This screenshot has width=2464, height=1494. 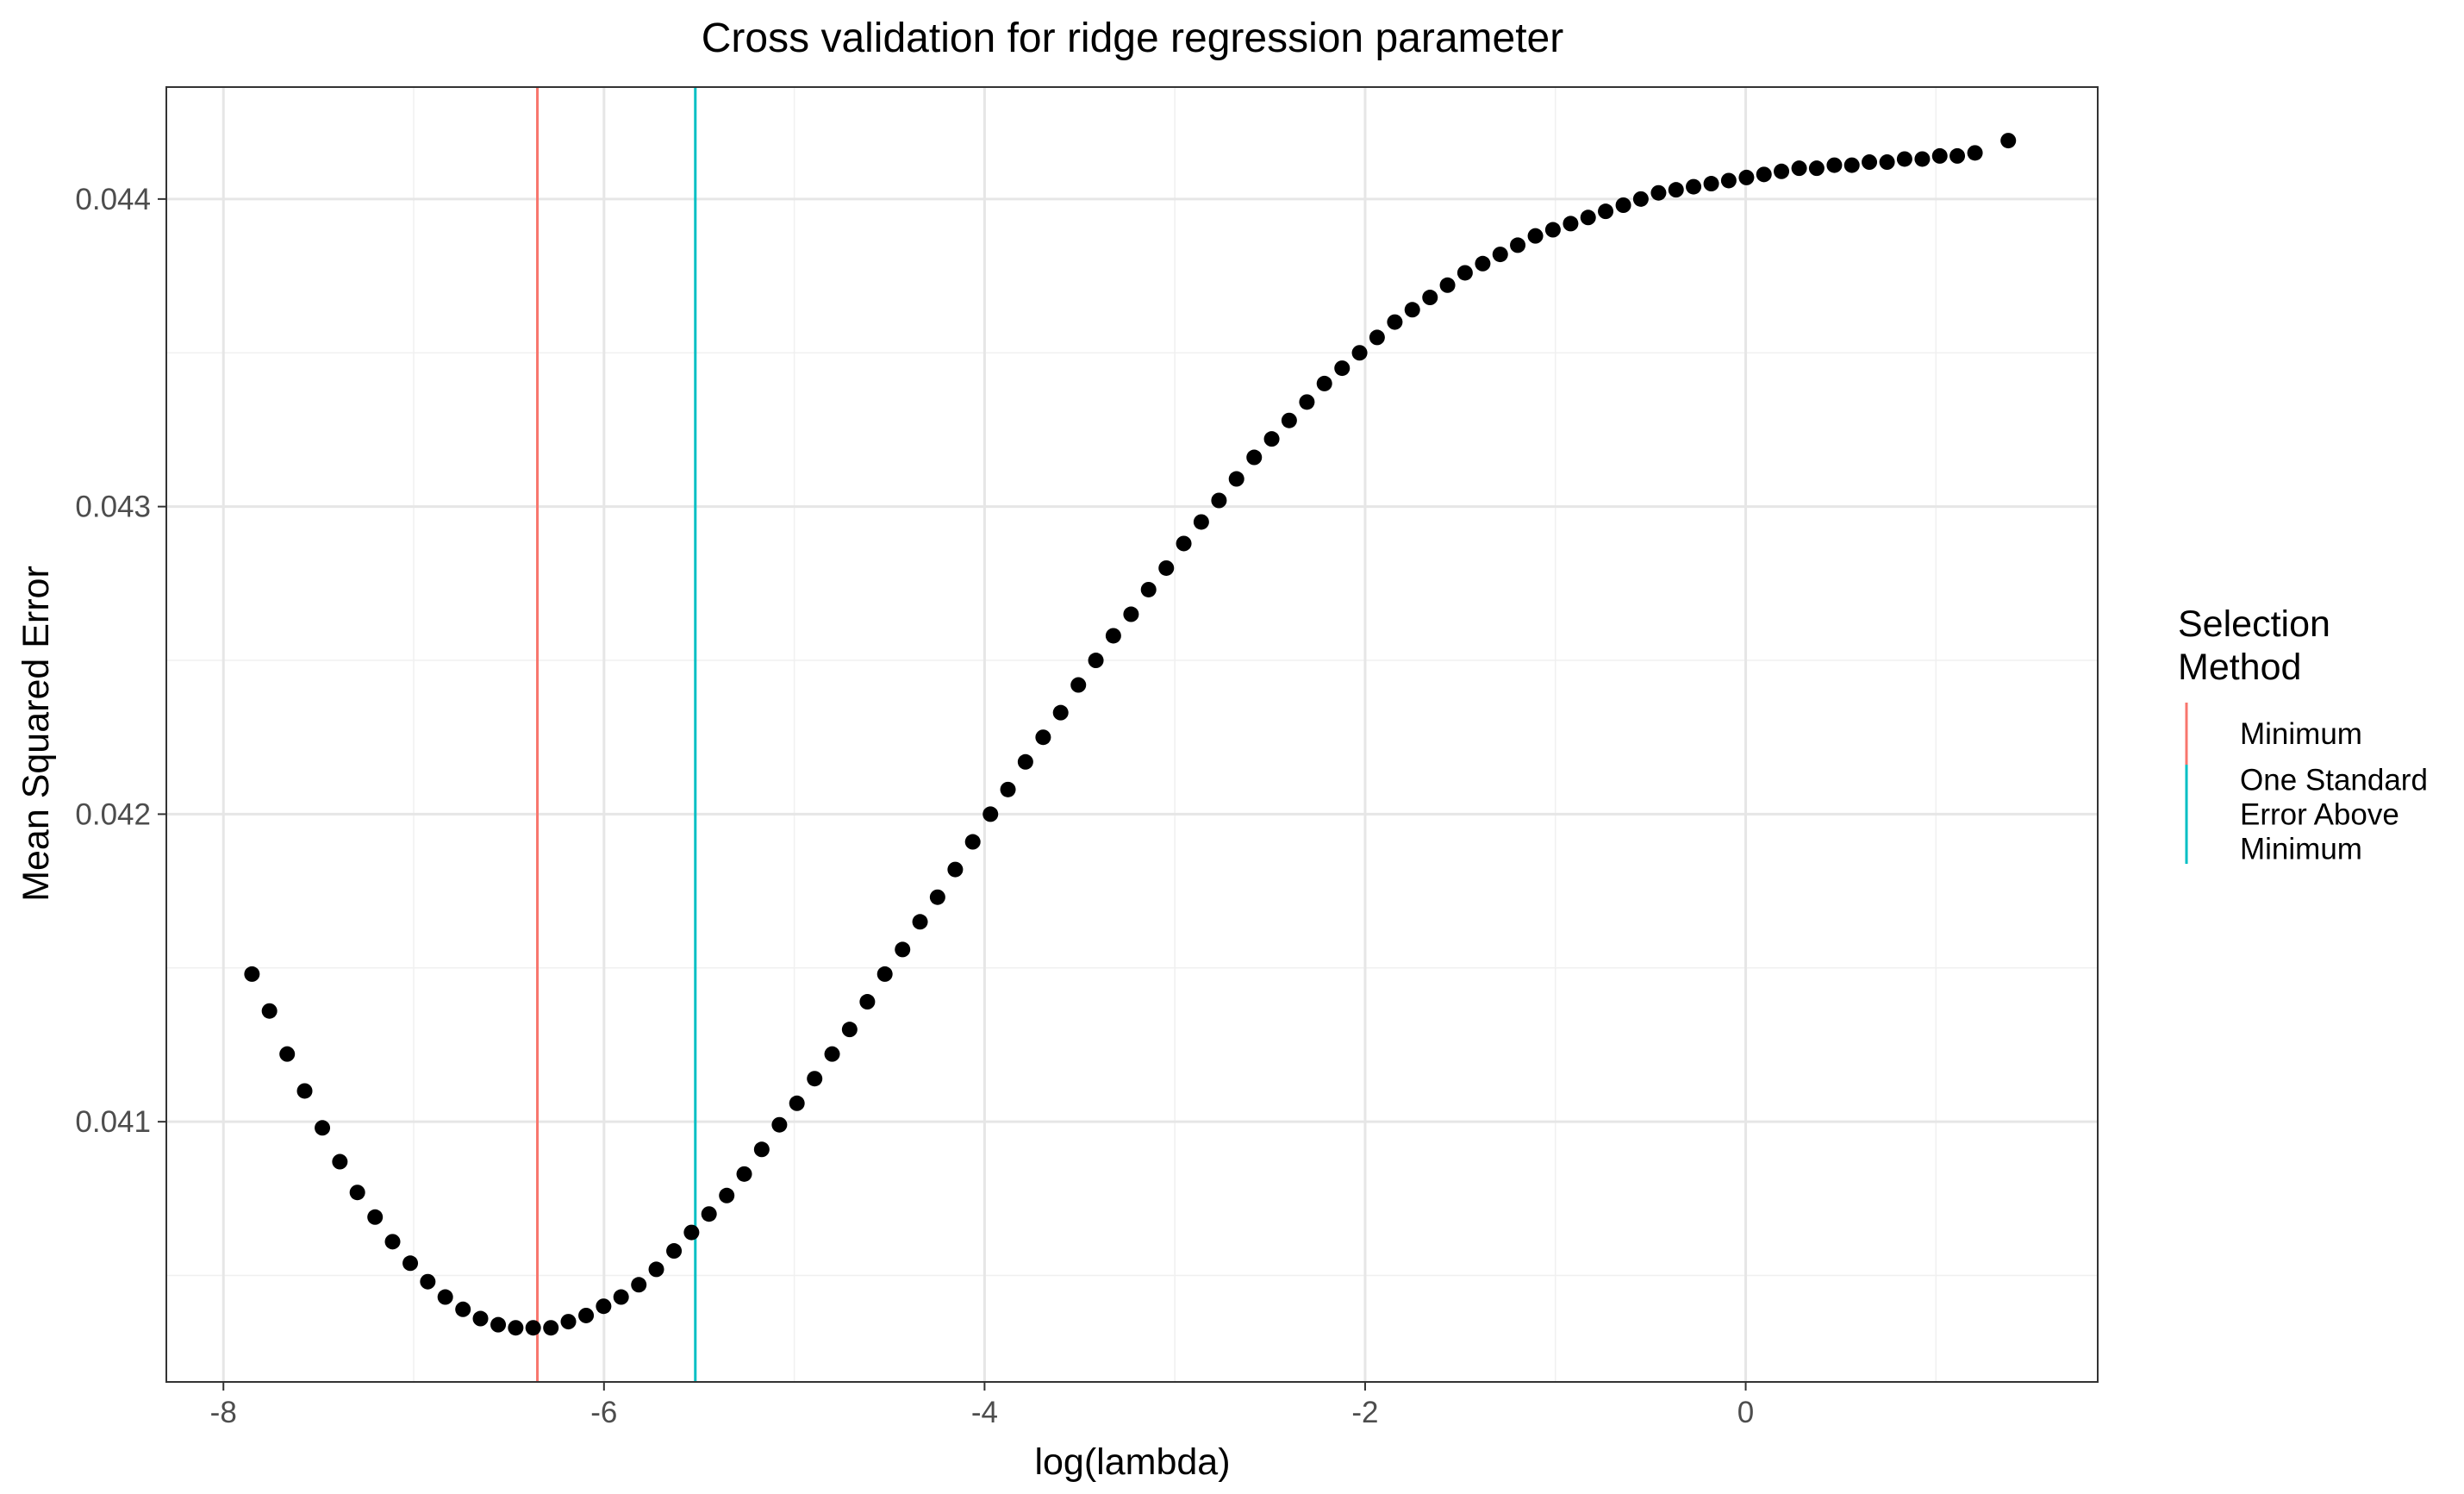 I want to click on x-axis-label: log(lambda), so click(x=1132, y=1462).